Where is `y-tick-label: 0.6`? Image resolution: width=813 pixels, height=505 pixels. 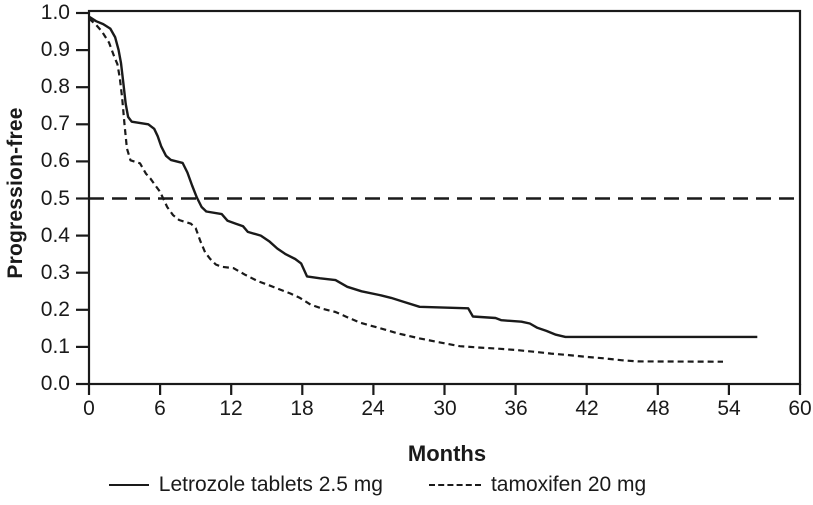
y-tick-label: 0.6 is located at coordinates (55, 160).